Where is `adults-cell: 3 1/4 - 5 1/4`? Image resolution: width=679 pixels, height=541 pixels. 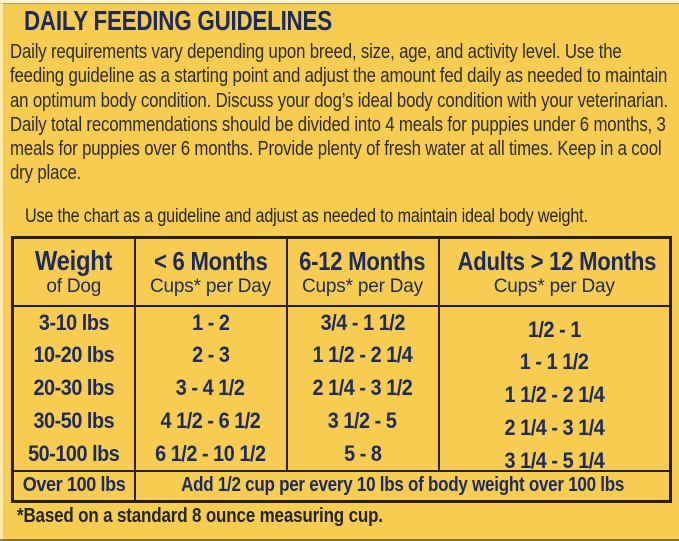
adults-cell: 3 1/4 - 5 1/4 is located at coordinates (554, 455).